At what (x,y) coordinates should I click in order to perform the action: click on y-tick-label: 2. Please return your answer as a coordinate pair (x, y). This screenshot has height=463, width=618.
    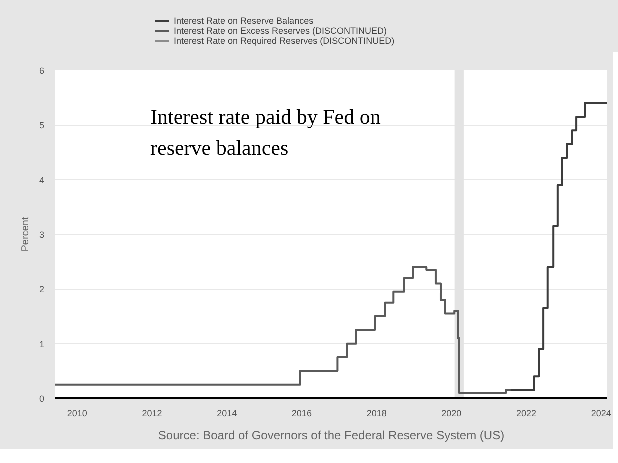
    Looking at the image, I should click on (42, 289).